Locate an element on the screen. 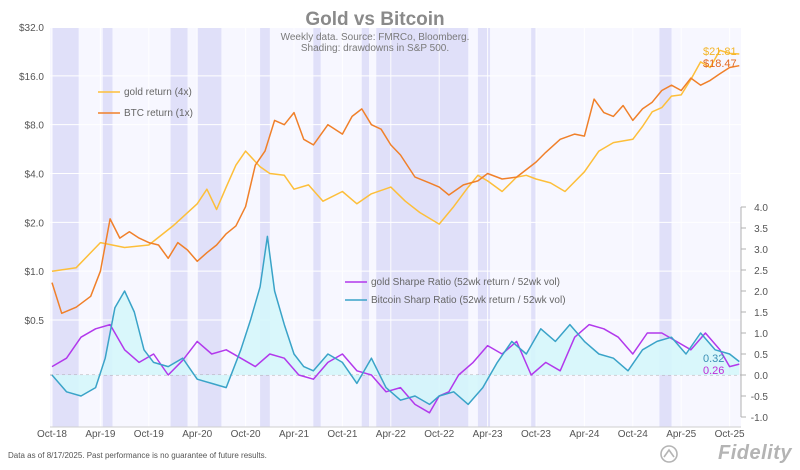  chart-subtitle-line-1: Weekly data. Source: FMRCo, Bloomberg. is located at coordinates (375, 37).